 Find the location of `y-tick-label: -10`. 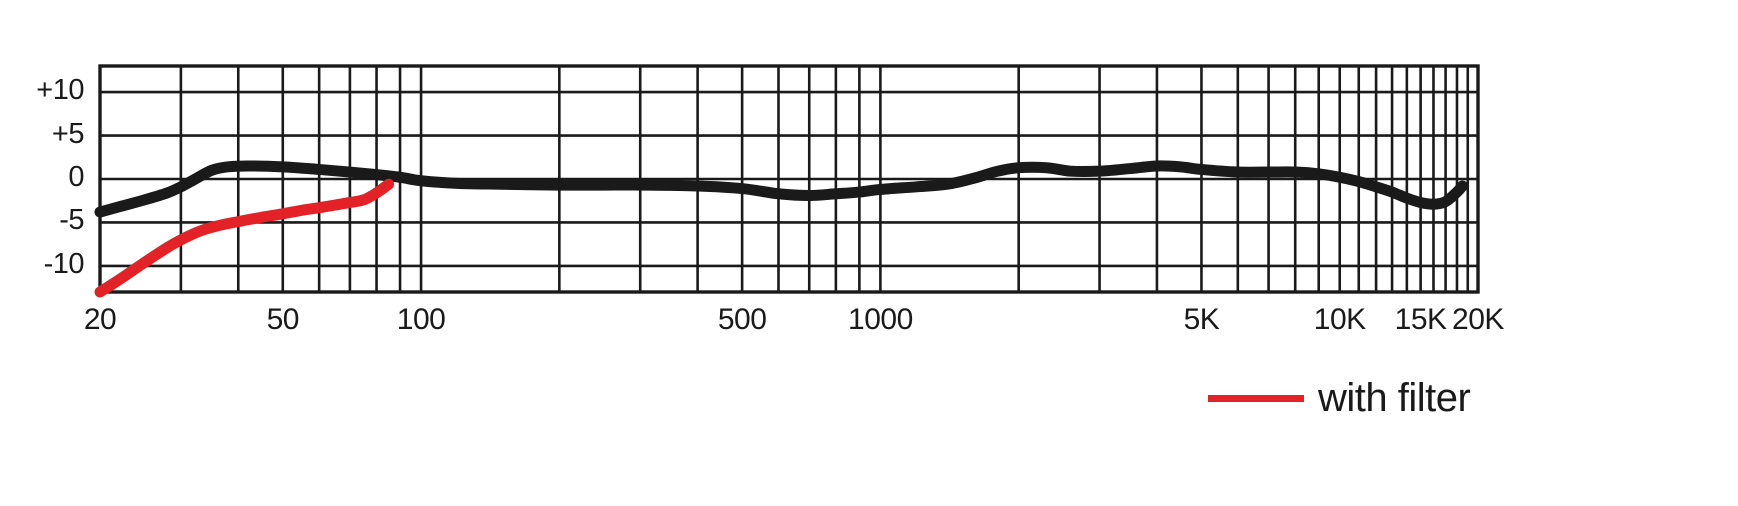

y-tick-label: -10 is located at coordinates (64, 263).